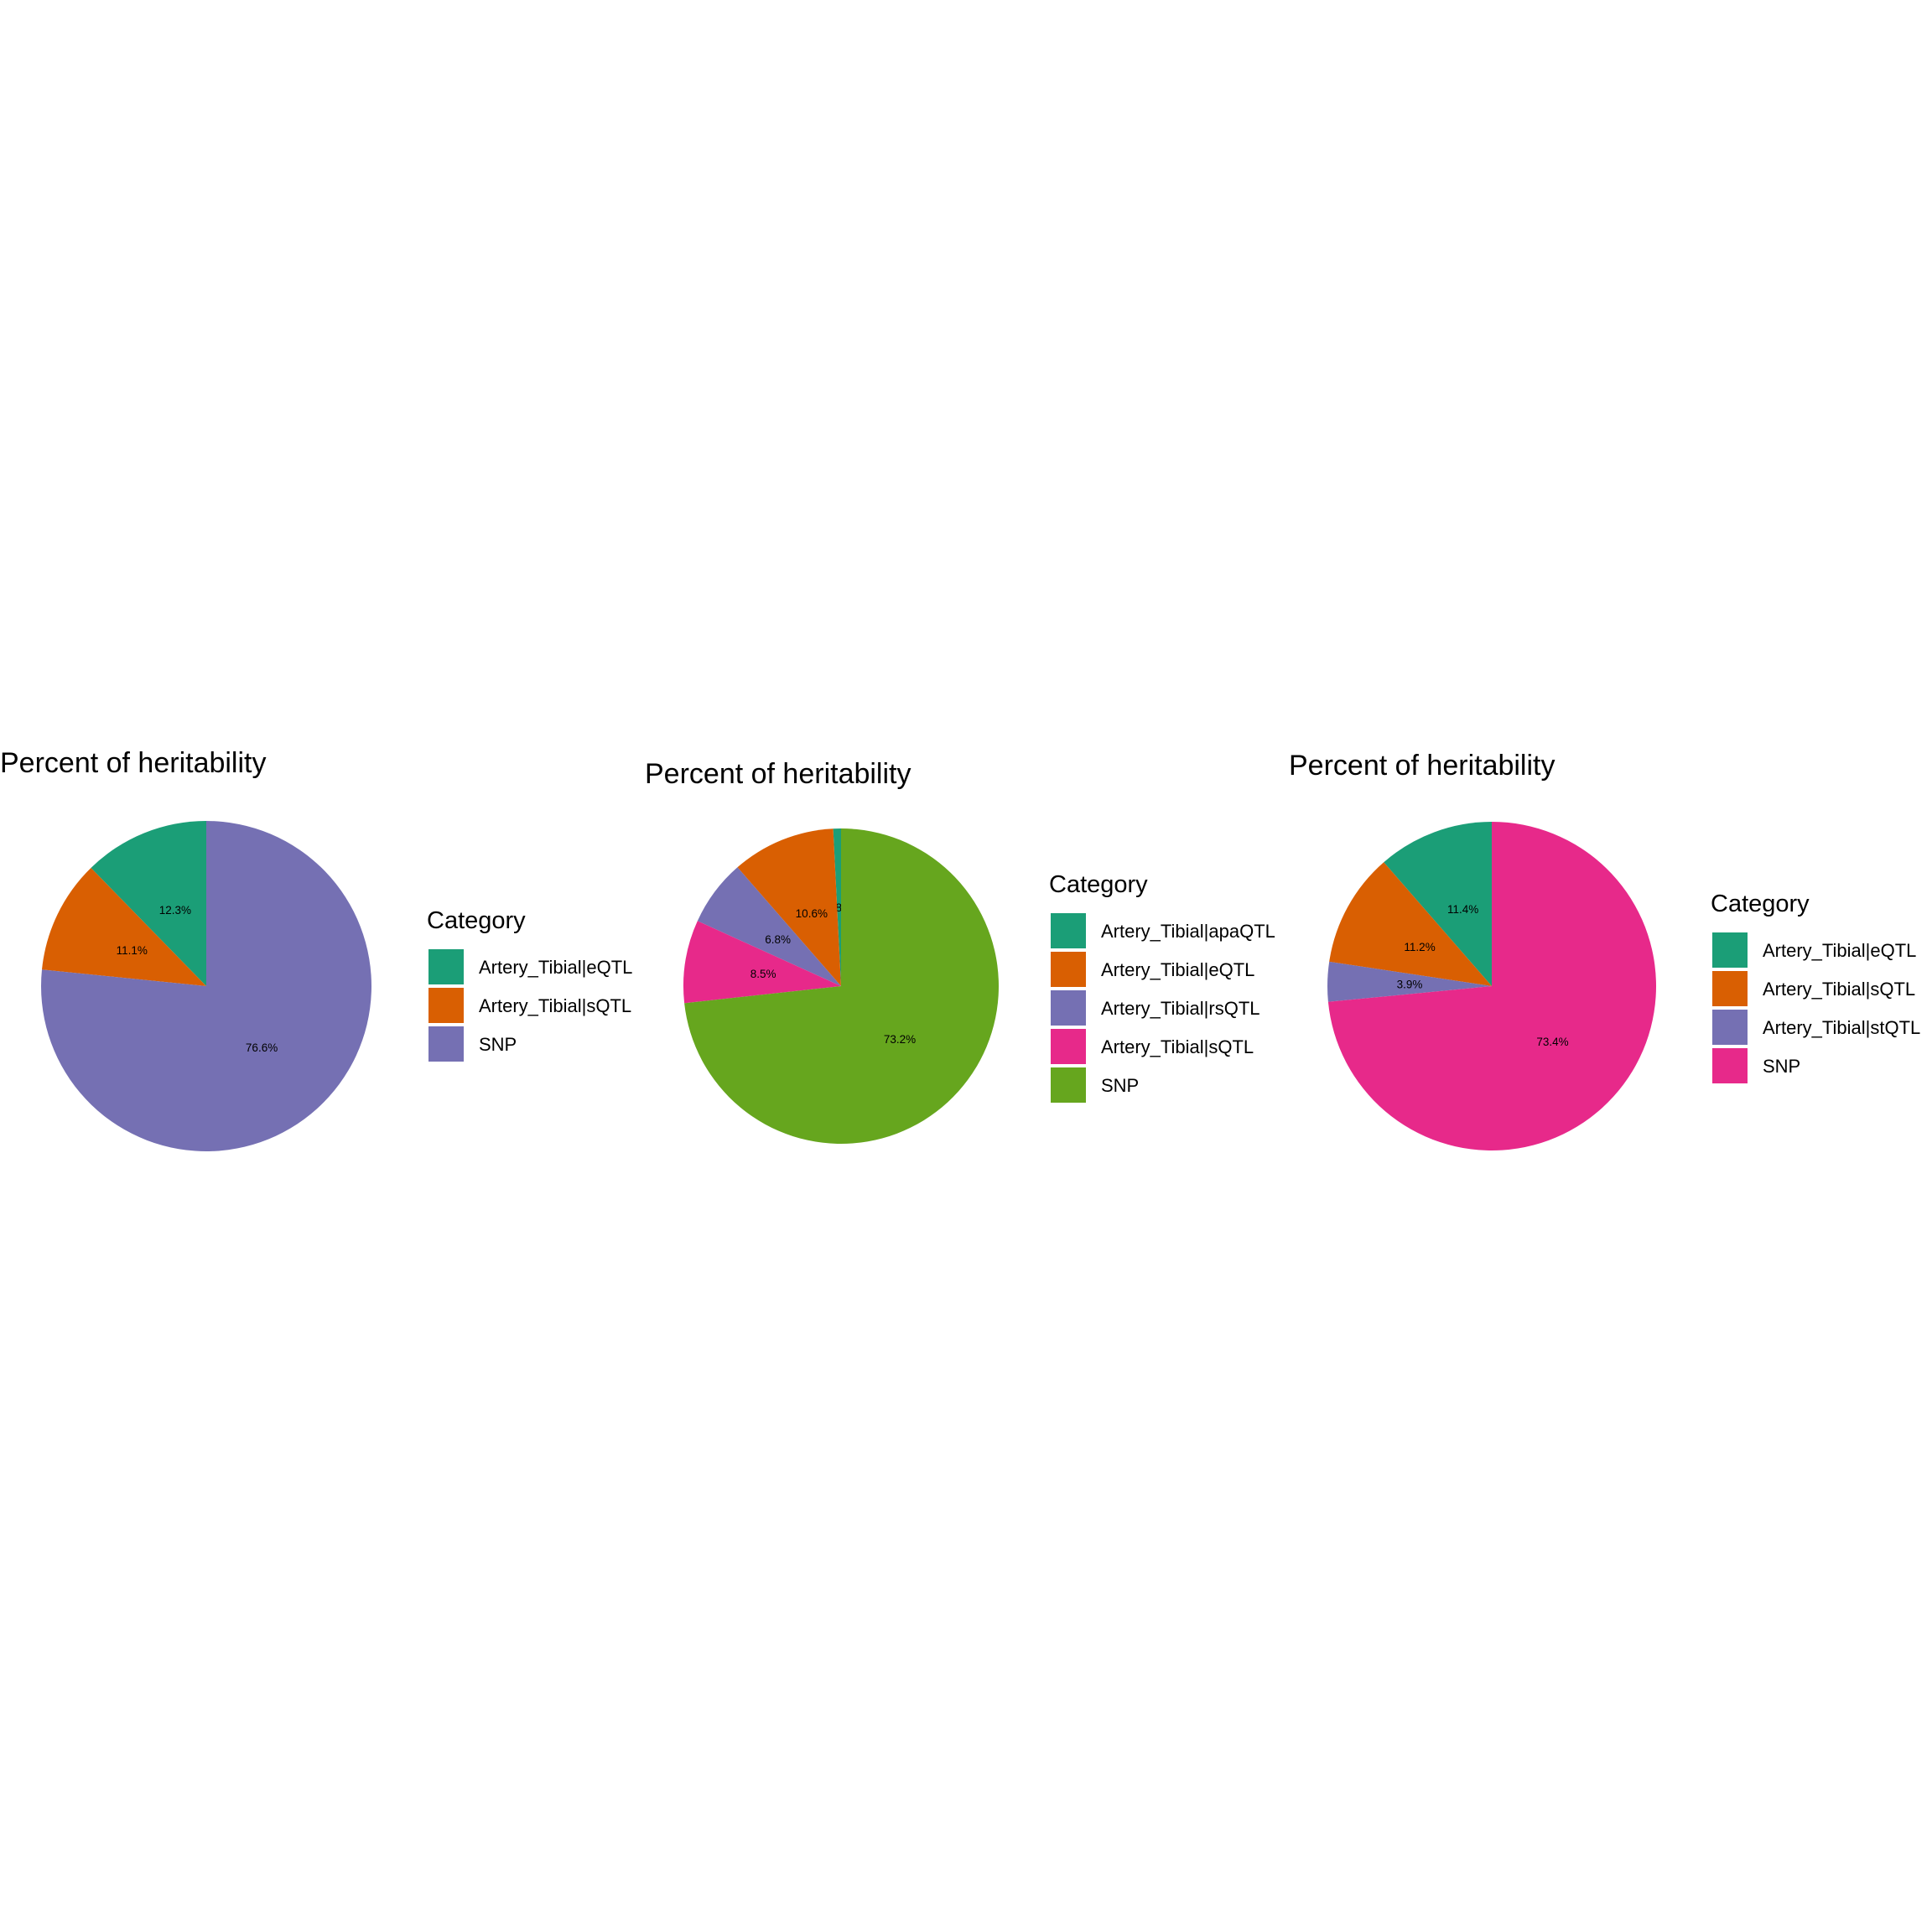 Image resolution: width=1932 pixels, height=1932 pixels. Describe the element at coordinates (1841, 1027) in the screenshot. I see `legend-item-label: Artery_Tibial|stQTL` at that location.